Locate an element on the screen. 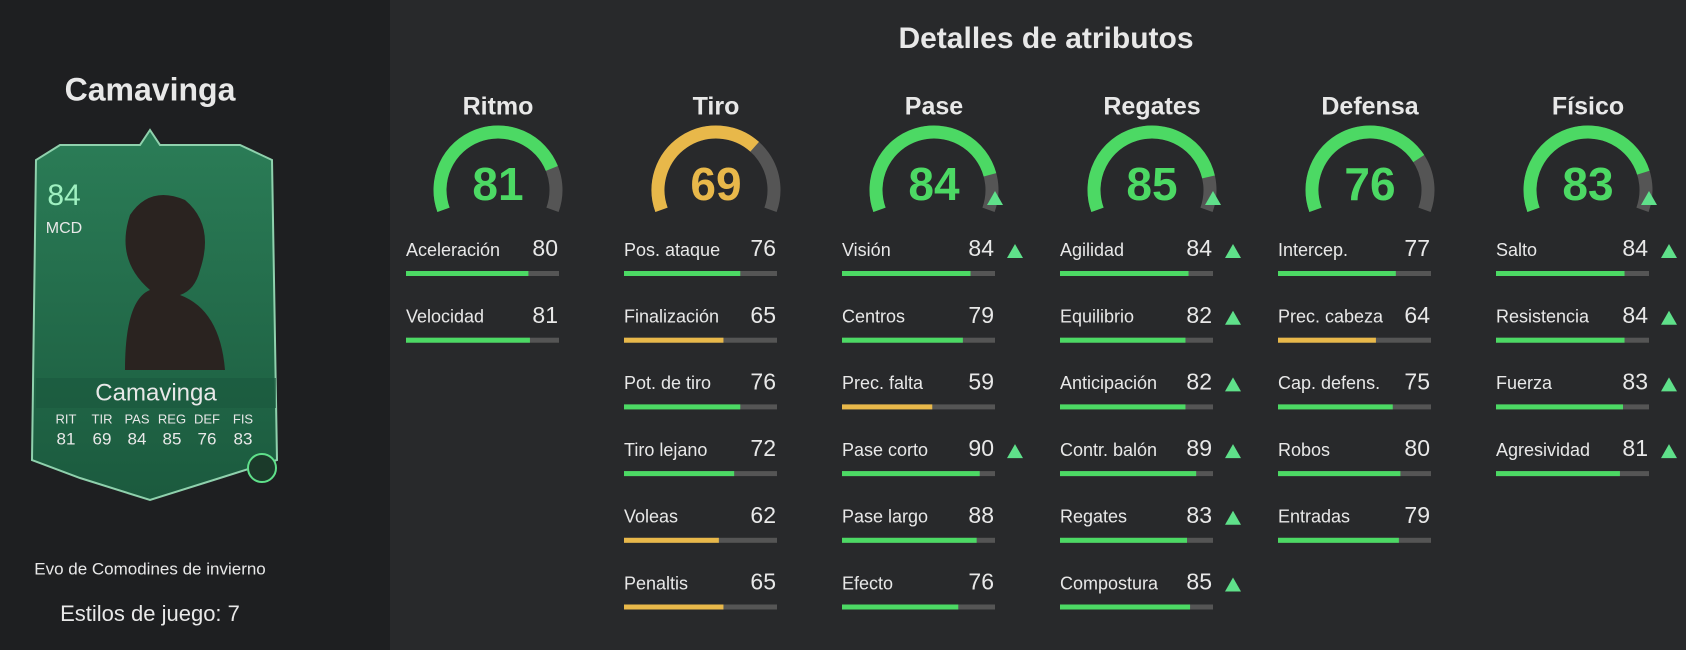 Image resolution: width=1686 pixels, height=650 pixels. card-name: Camavinga is located at coordinates (156, 392).